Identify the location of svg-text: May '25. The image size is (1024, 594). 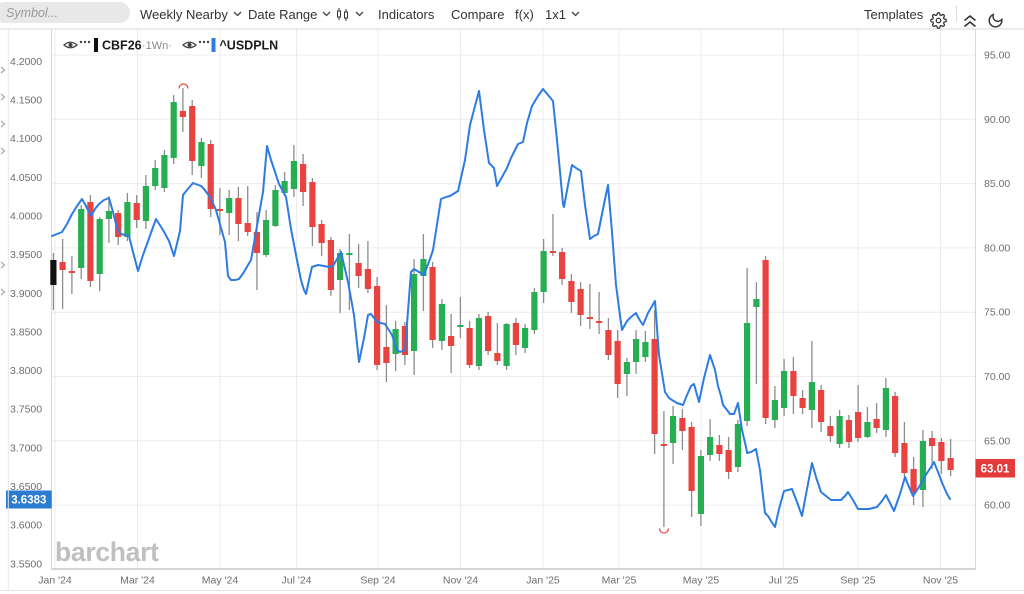
(701, 581).